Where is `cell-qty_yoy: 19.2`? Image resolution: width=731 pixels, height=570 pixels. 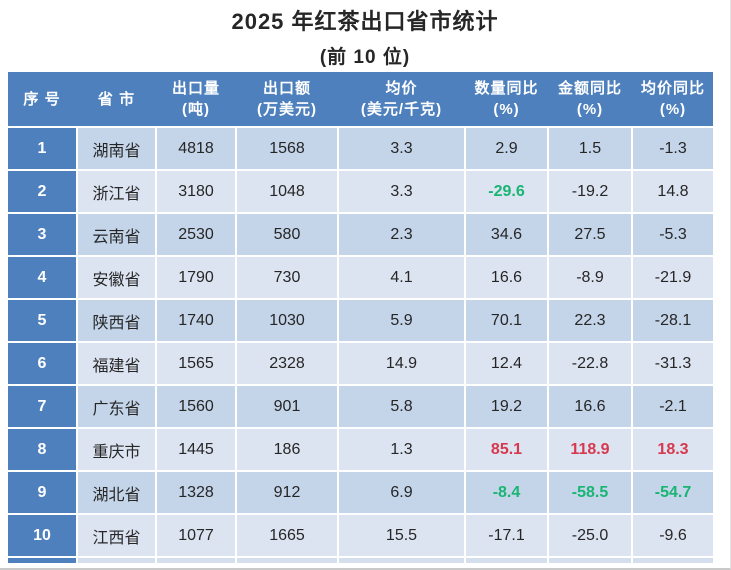 cell-qty_yoy: 19.2 is located at coordinates (506, 406).